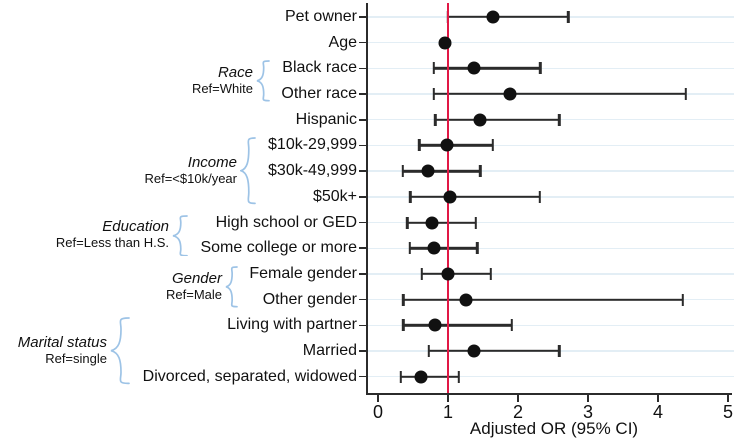 This screenshot has height=443, width=738. What do you see at coordinates (194, 294) in the screenshot?
I see `group-reference-label: Ref=Male` at bounding box center [194, 294].